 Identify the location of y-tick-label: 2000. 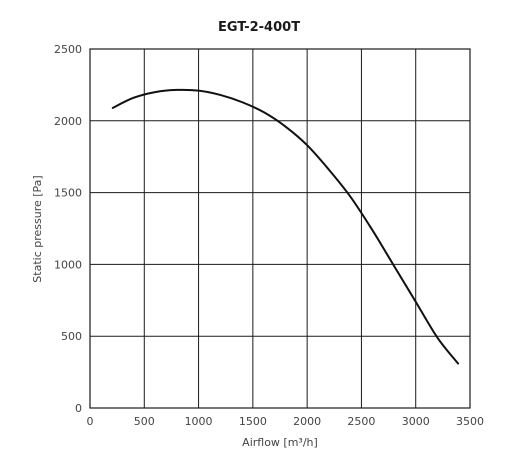
(68, 121).